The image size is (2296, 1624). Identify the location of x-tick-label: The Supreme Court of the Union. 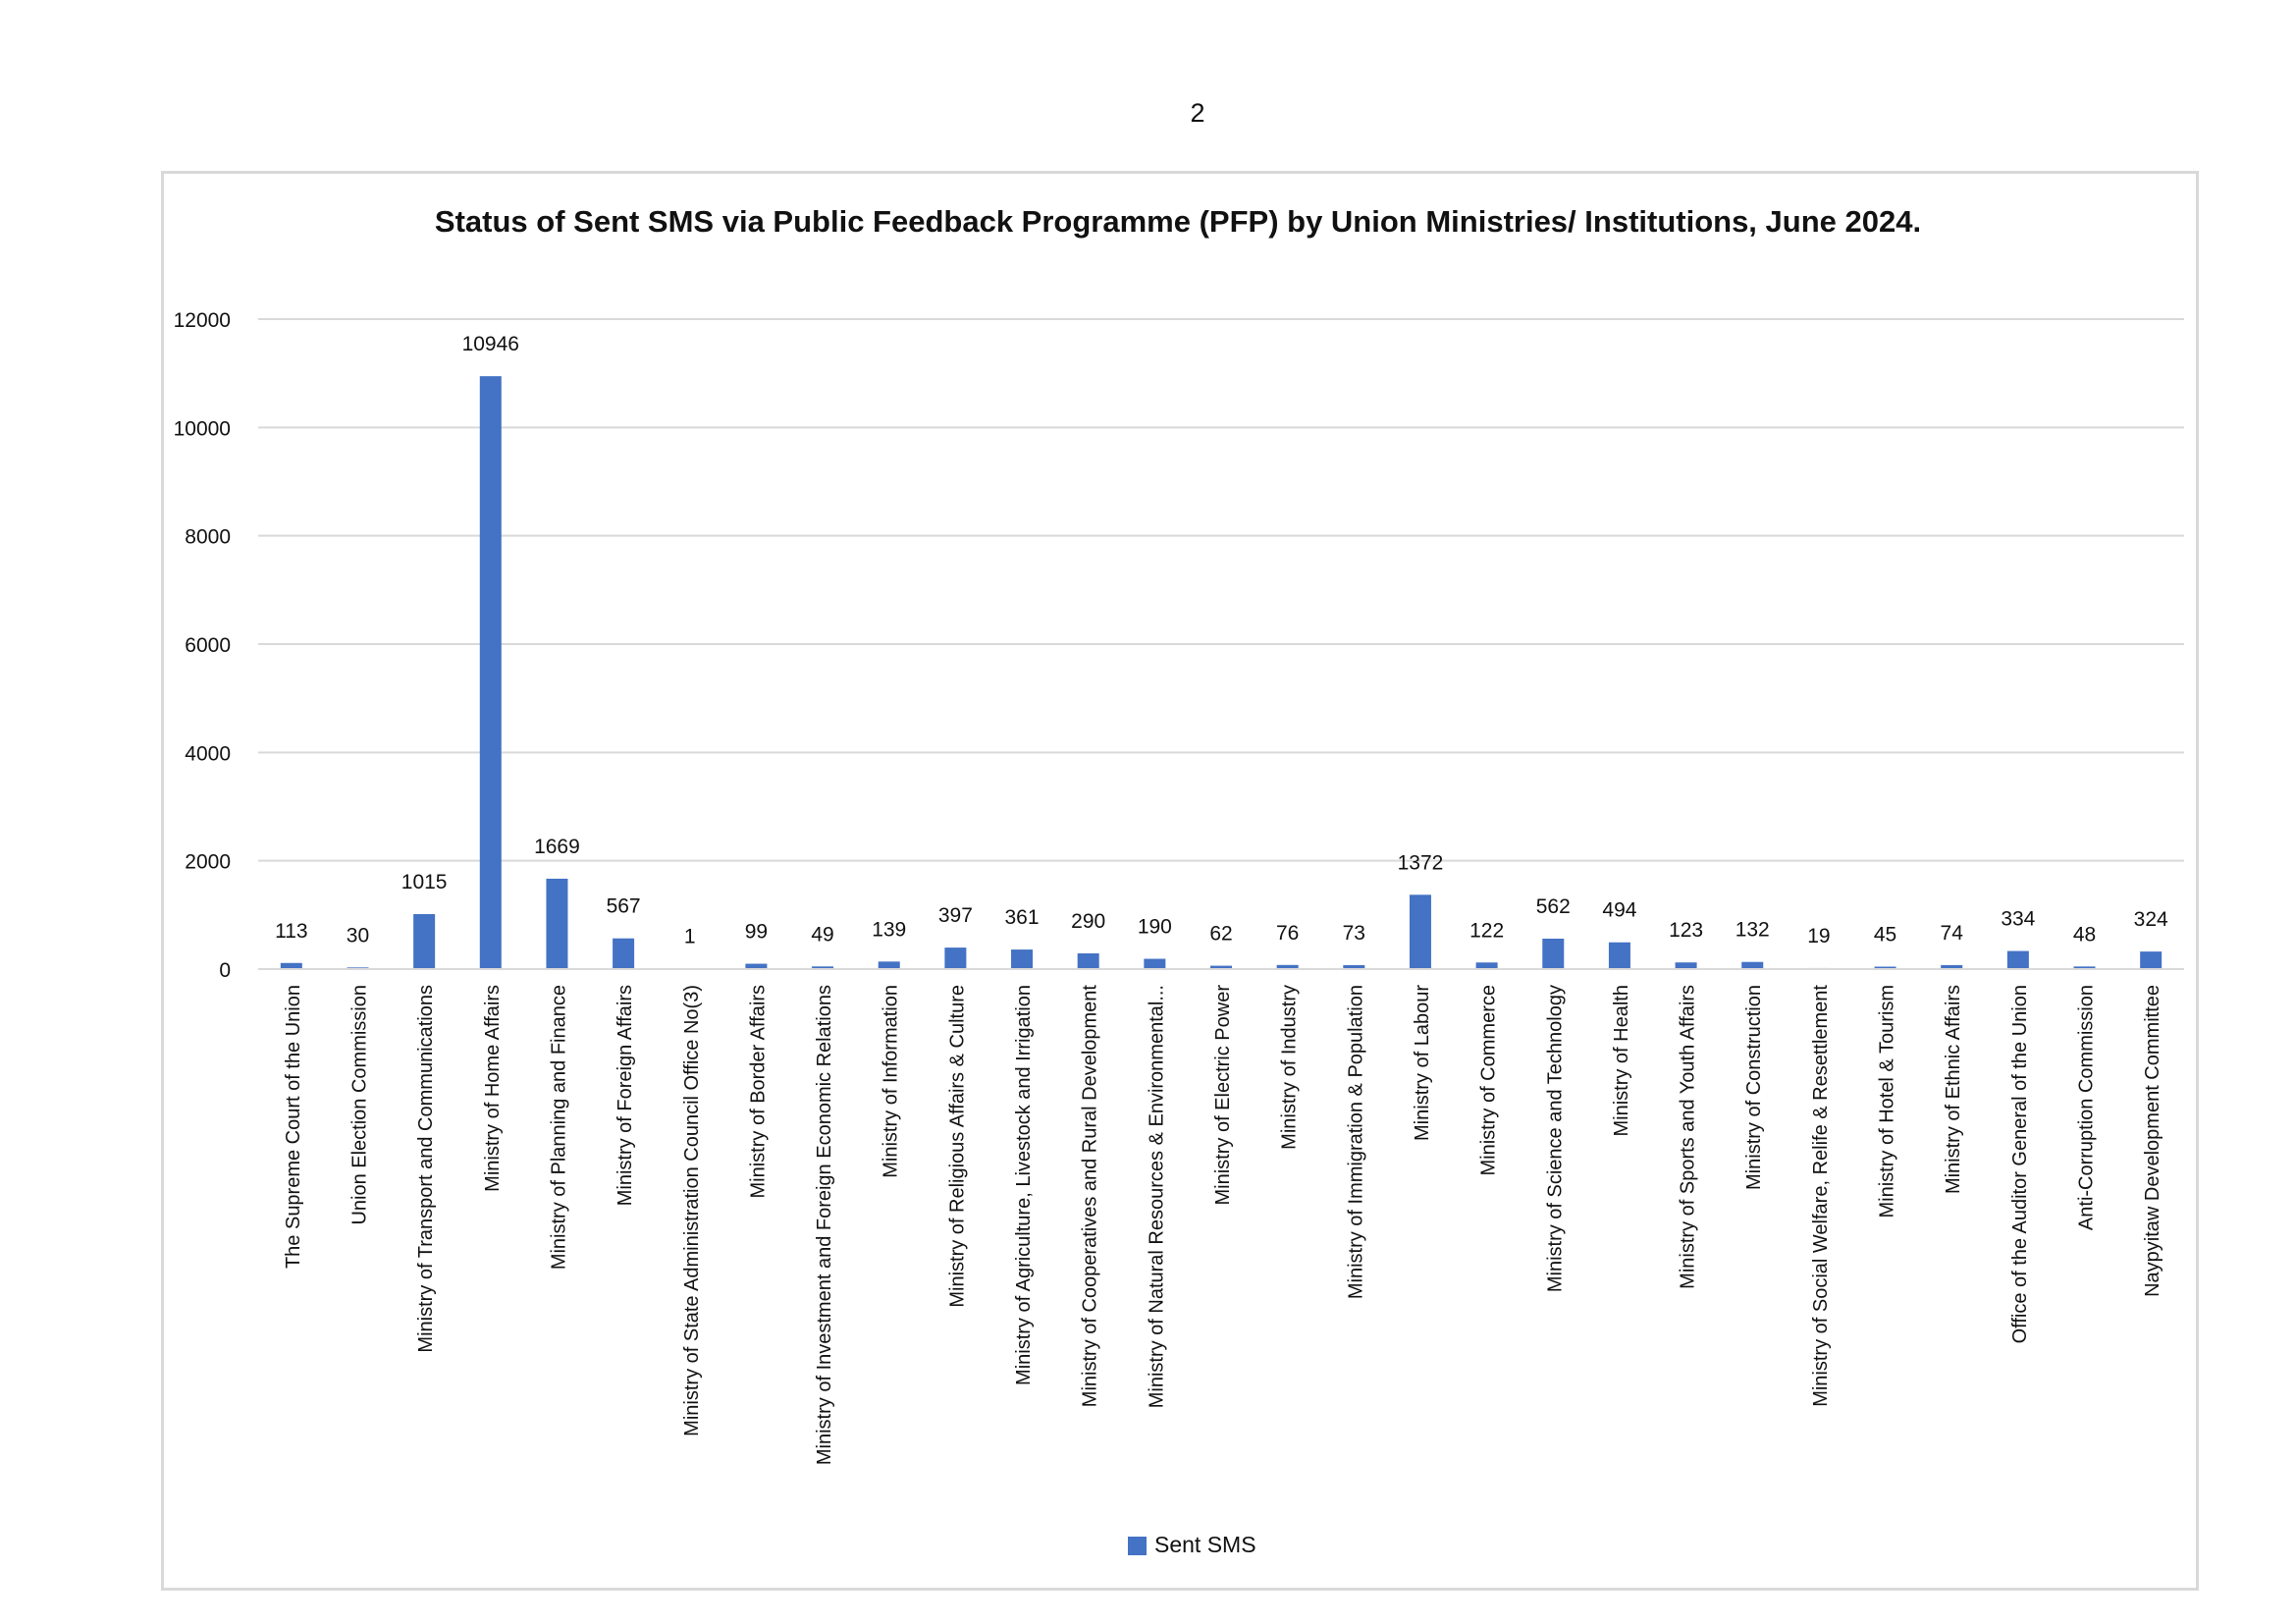
(294, 1127).